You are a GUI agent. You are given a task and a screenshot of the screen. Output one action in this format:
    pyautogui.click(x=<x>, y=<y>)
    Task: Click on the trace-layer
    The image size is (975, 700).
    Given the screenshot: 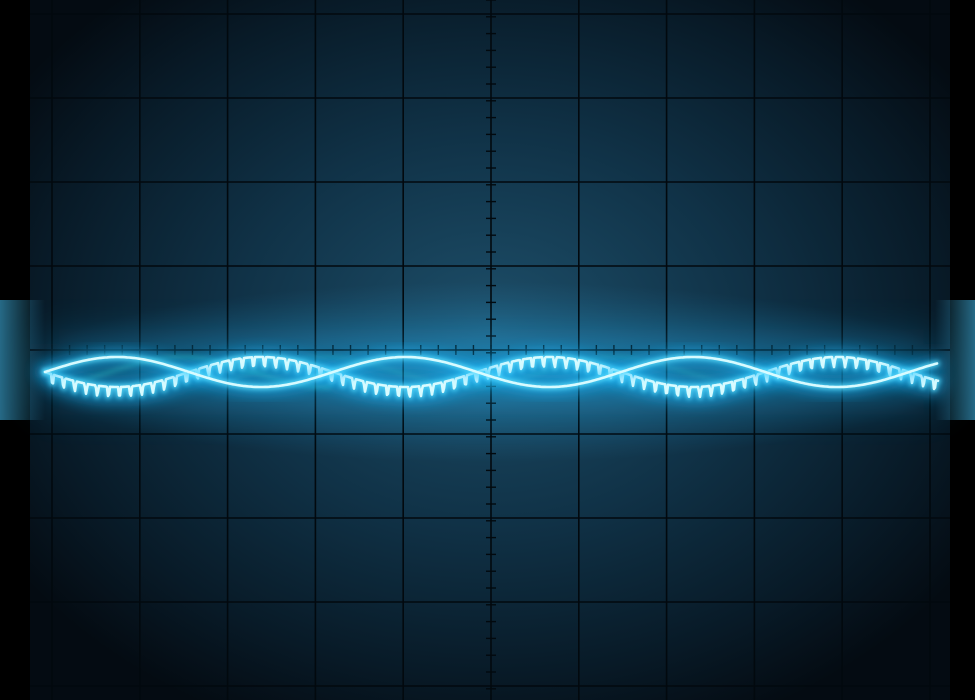 What is the action you would take?
    pyautogui.click(x=491, y=374)
    